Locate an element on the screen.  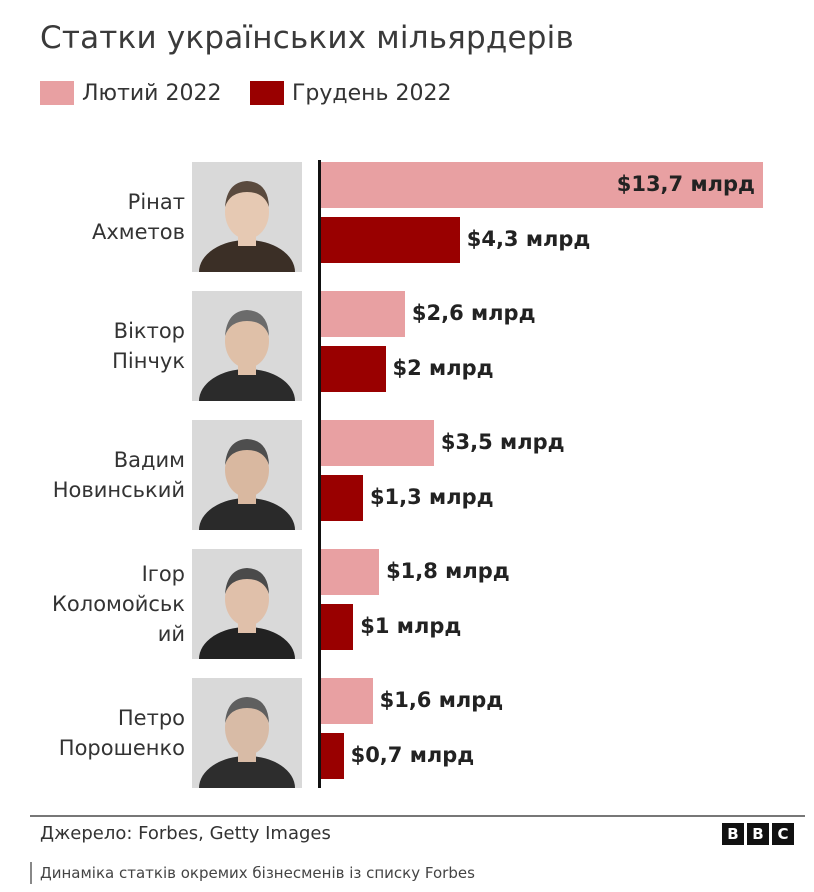
bbc-logo-letter: C is located at coordinates (783, 834).